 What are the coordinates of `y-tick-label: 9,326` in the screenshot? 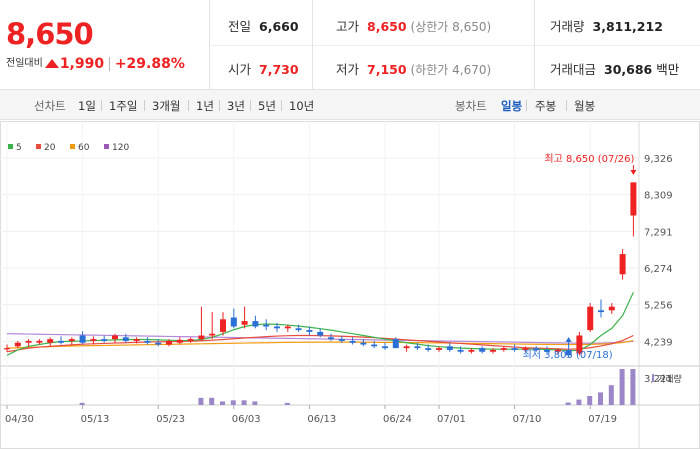 It's located at (658, 159).